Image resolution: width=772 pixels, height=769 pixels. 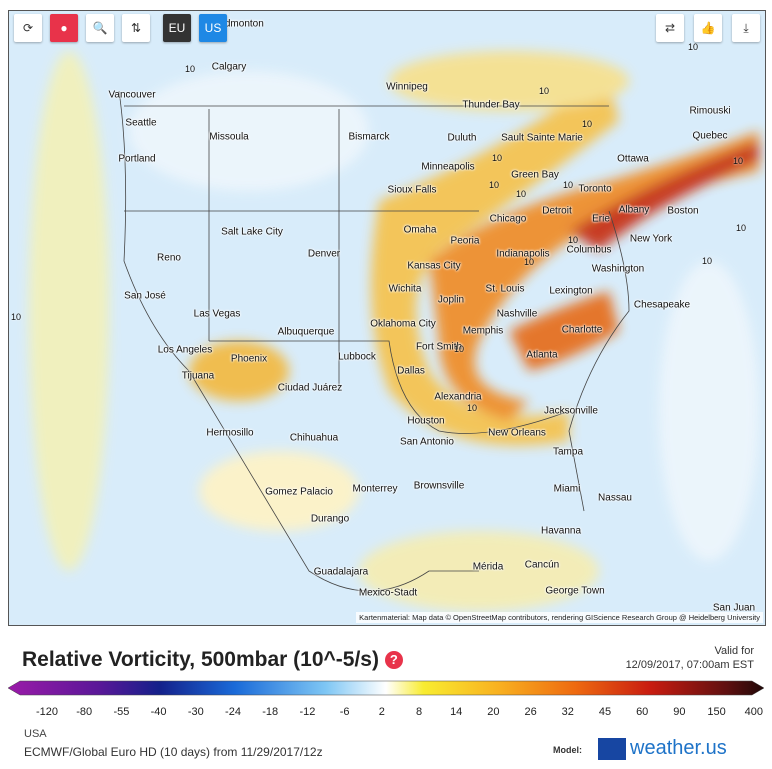 What do you see at coordinates (229, 137) in the screenshot?
I see `city-label: Missoula` at bounding box center [229, 137].